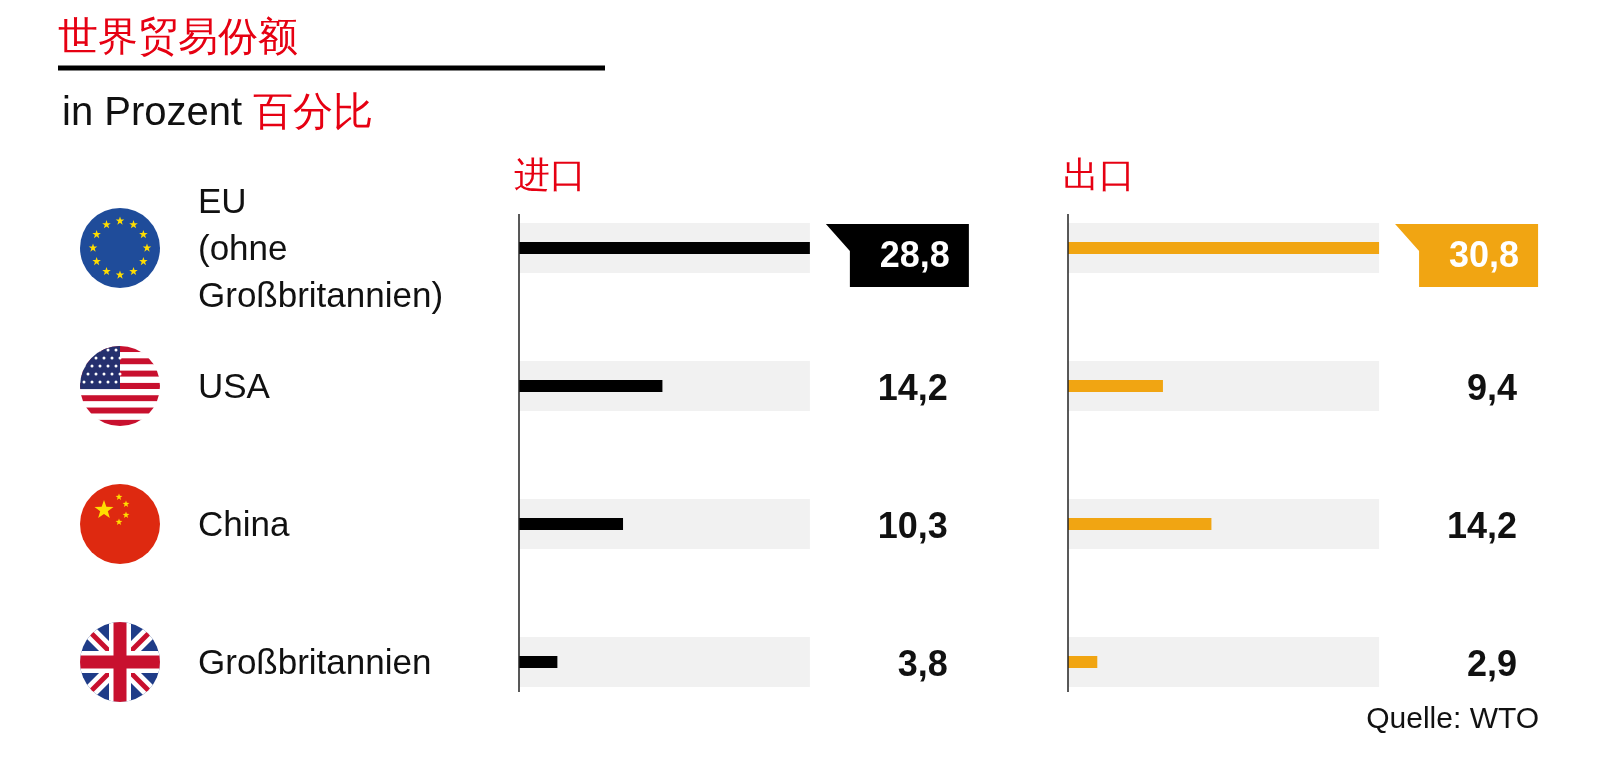 The height and width of the screenshot is (765, 1600). Describe the element at coordinates (1484, 254) in the screenshot. I see `data-label: 30,8` at that location.